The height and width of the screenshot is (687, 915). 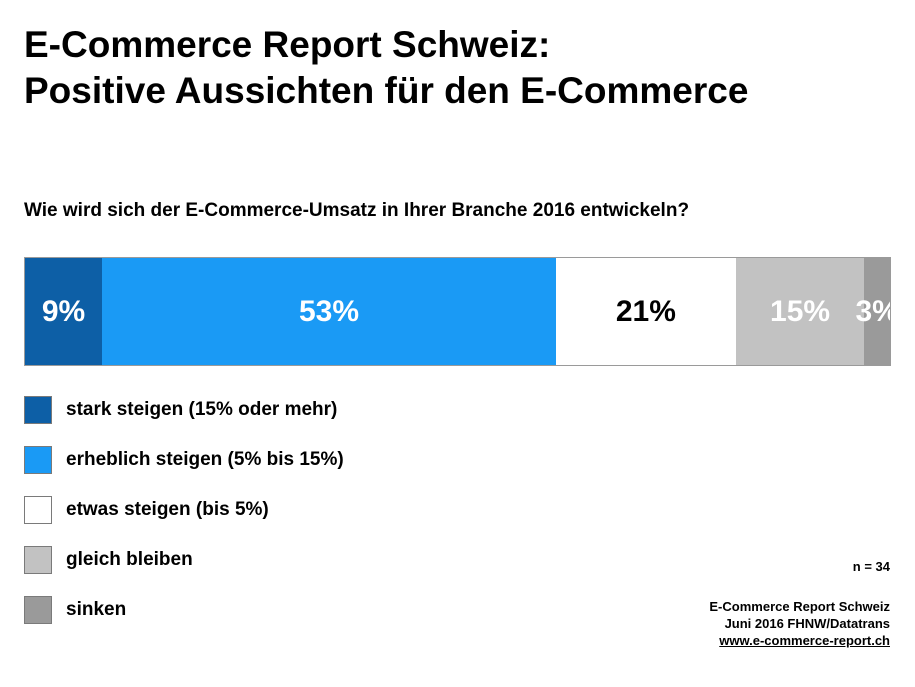 I want to click on source-line-1: E-Commerce Report Schweiz, so click(x=799, y=606).